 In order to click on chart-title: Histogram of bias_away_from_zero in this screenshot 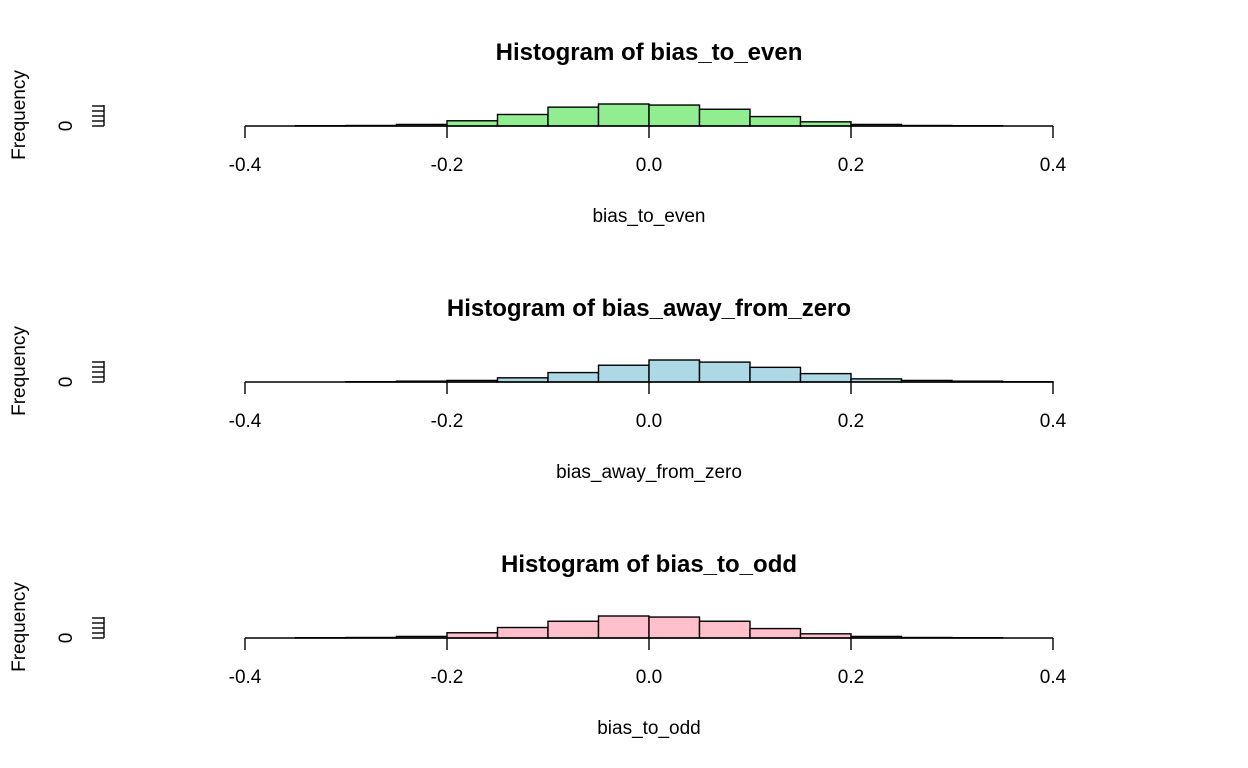, I will do `click(649, 308)`.